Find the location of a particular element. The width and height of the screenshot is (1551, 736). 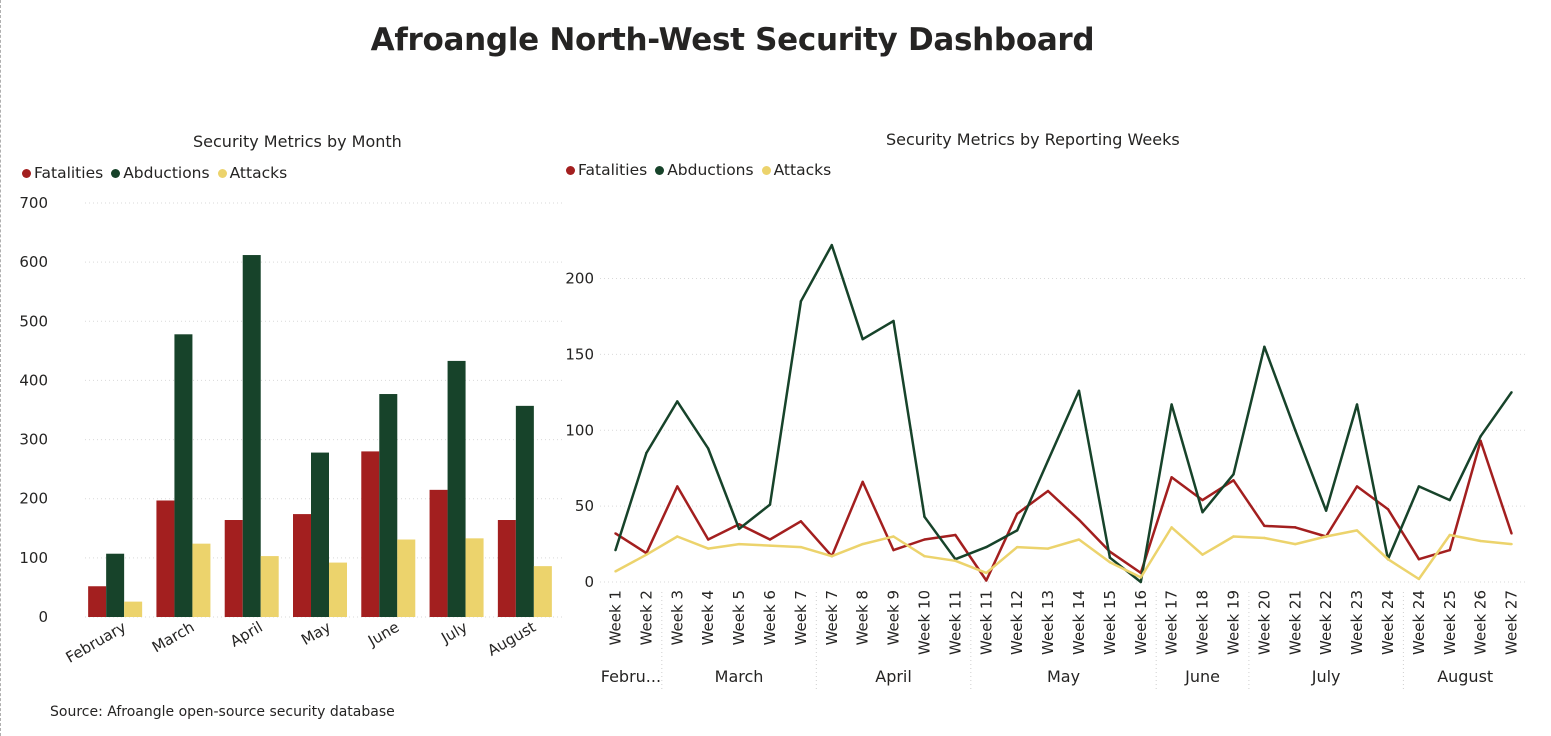

monthly-chart-legend: Fatalities Abductions Attacks is located at coordinates (158, 173).